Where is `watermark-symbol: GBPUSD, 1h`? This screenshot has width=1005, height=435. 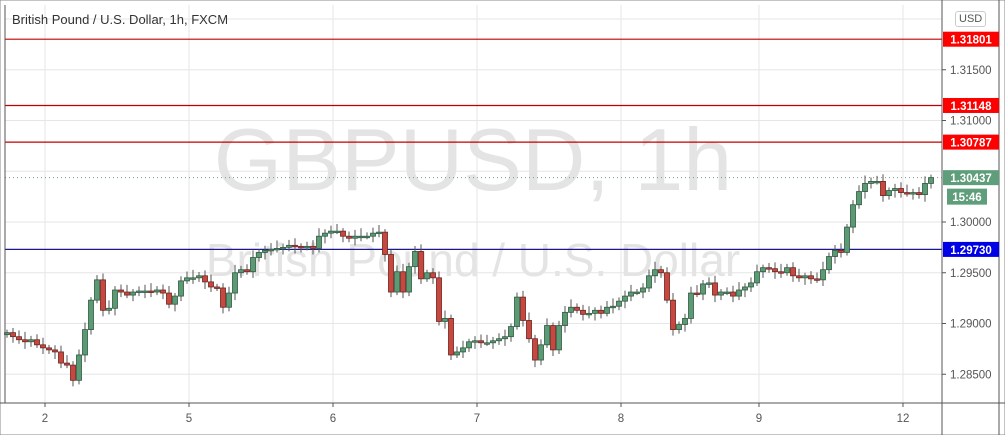 watermark-symbol: GBPUSD, 1h is located at coordinates (473, 159).